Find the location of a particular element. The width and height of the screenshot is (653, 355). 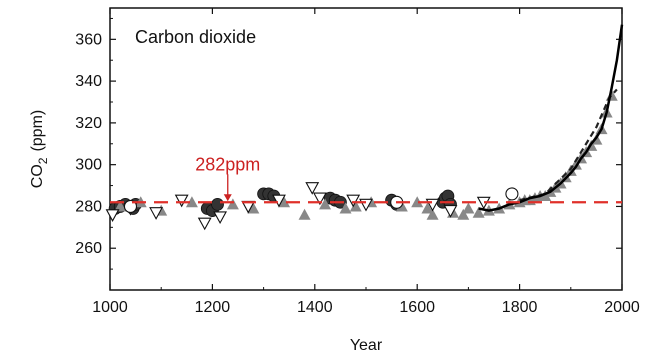

x-tick-label: 1600 is located at coordinates (417, 307).